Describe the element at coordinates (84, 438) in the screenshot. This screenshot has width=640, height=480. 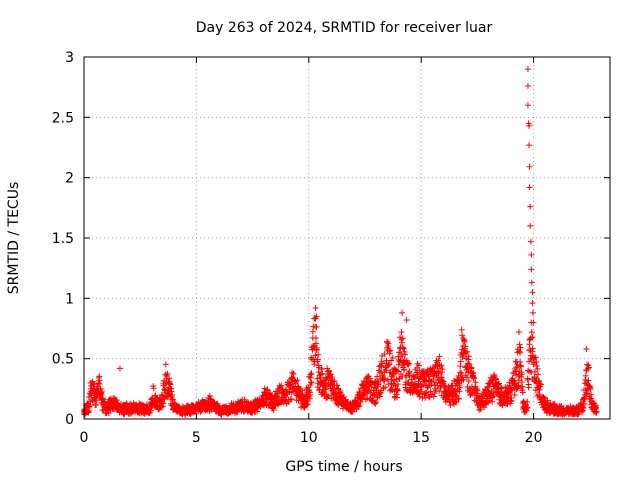
I see `x-tick-label: 0` at that location.